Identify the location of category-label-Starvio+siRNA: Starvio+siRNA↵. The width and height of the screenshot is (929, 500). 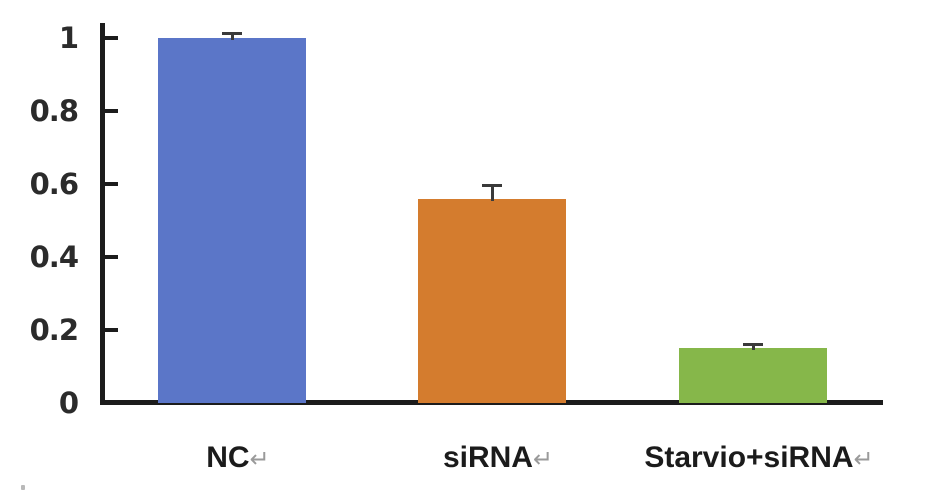
(759, 458).